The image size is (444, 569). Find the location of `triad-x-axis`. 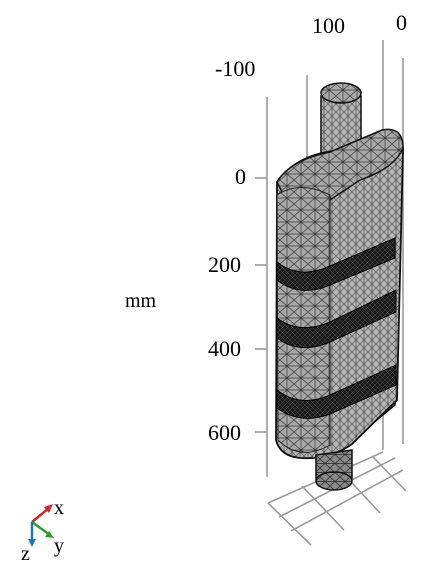

triad-x-axis is located at coordinates (40, 515).